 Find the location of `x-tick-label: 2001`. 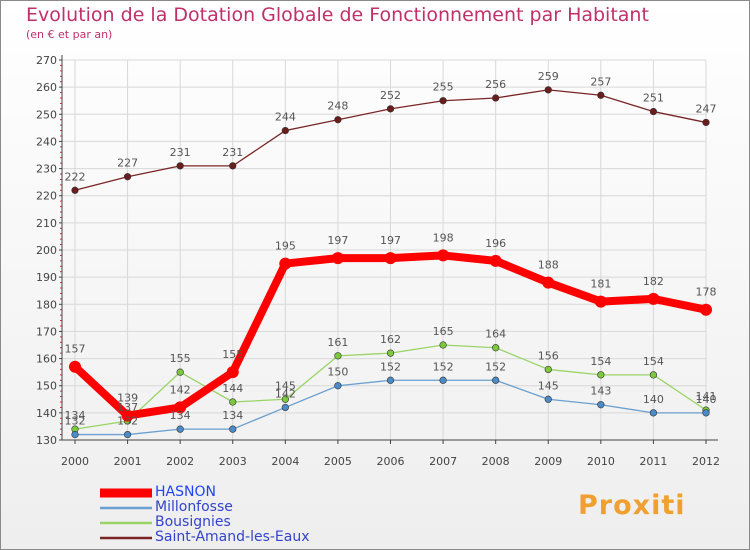

x-tick-label: 2001 is located at coordinates (128, 461).